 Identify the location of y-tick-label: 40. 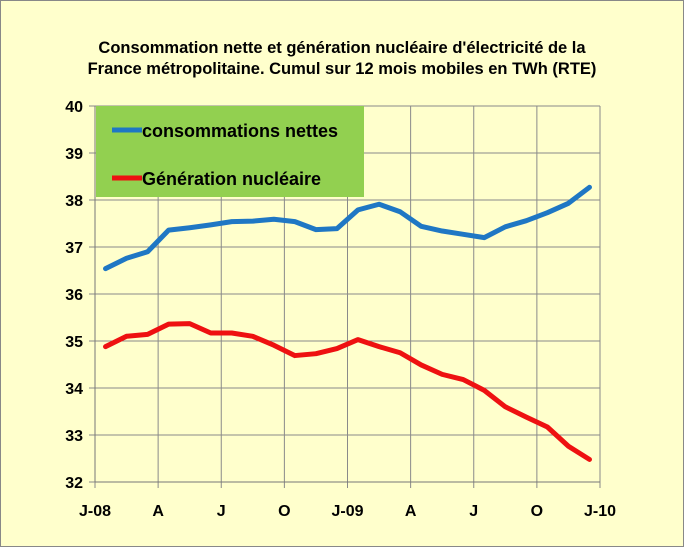
(74, 107).